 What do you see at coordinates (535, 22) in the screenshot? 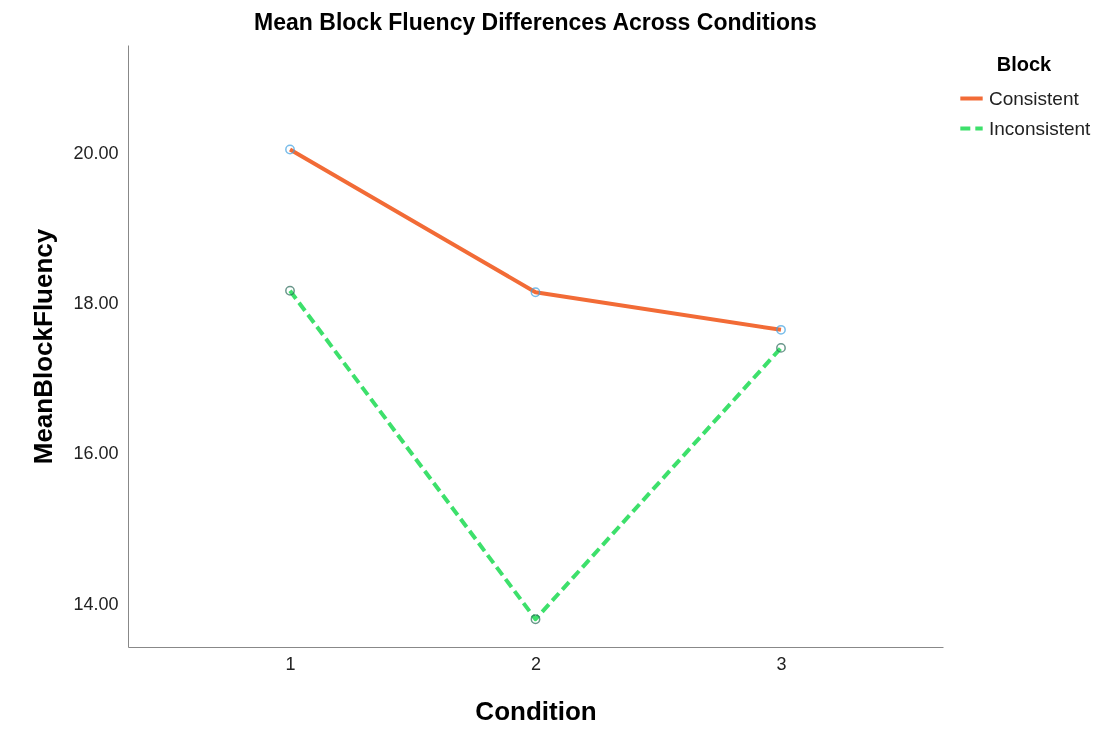
I see `chart-title: Mean Block Fluency Differences Across Conditions` at bounding box center [535, 22].